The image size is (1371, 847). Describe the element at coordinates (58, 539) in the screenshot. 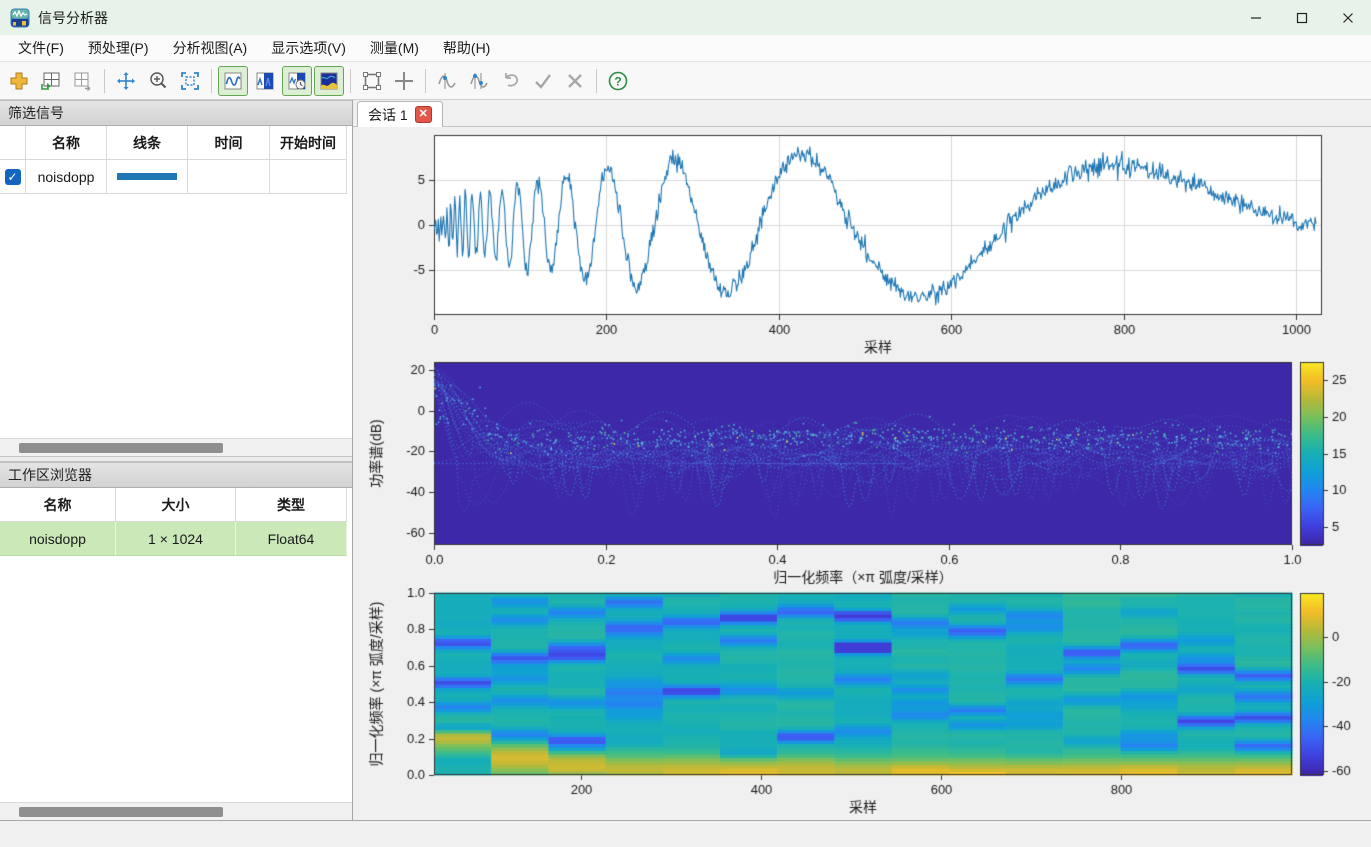

I see `workspace-row-name: noisdopp` at that location.